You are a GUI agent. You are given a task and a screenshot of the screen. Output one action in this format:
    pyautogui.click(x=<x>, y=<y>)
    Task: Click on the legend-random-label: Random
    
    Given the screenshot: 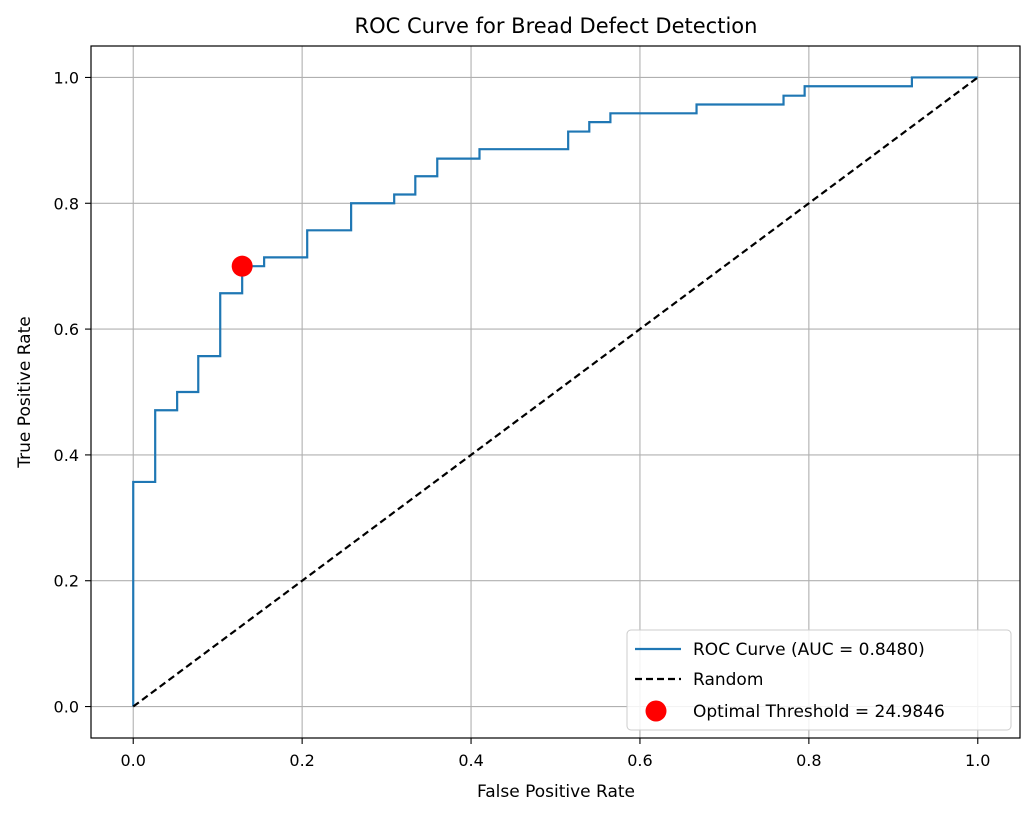 What is the action you would take?
    pyautogui.click(x=728, y=680)
    